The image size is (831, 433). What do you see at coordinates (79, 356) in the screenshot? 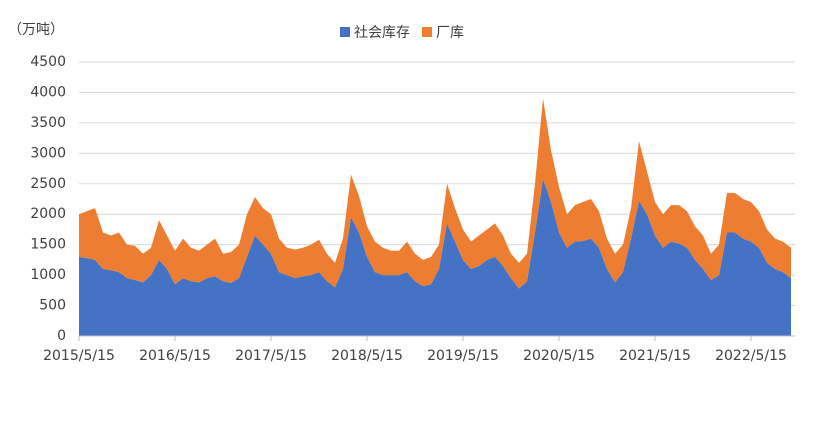
I see `x-tick-label: 2015/5/15` at bounding box center [79, 356].